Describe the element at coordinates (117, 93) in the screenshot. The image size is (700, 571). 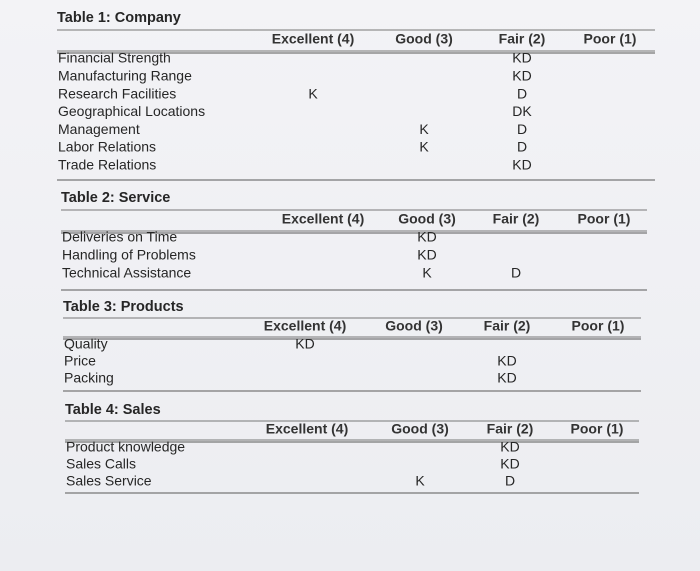
I see `row-label: Research Facilities` at that location.